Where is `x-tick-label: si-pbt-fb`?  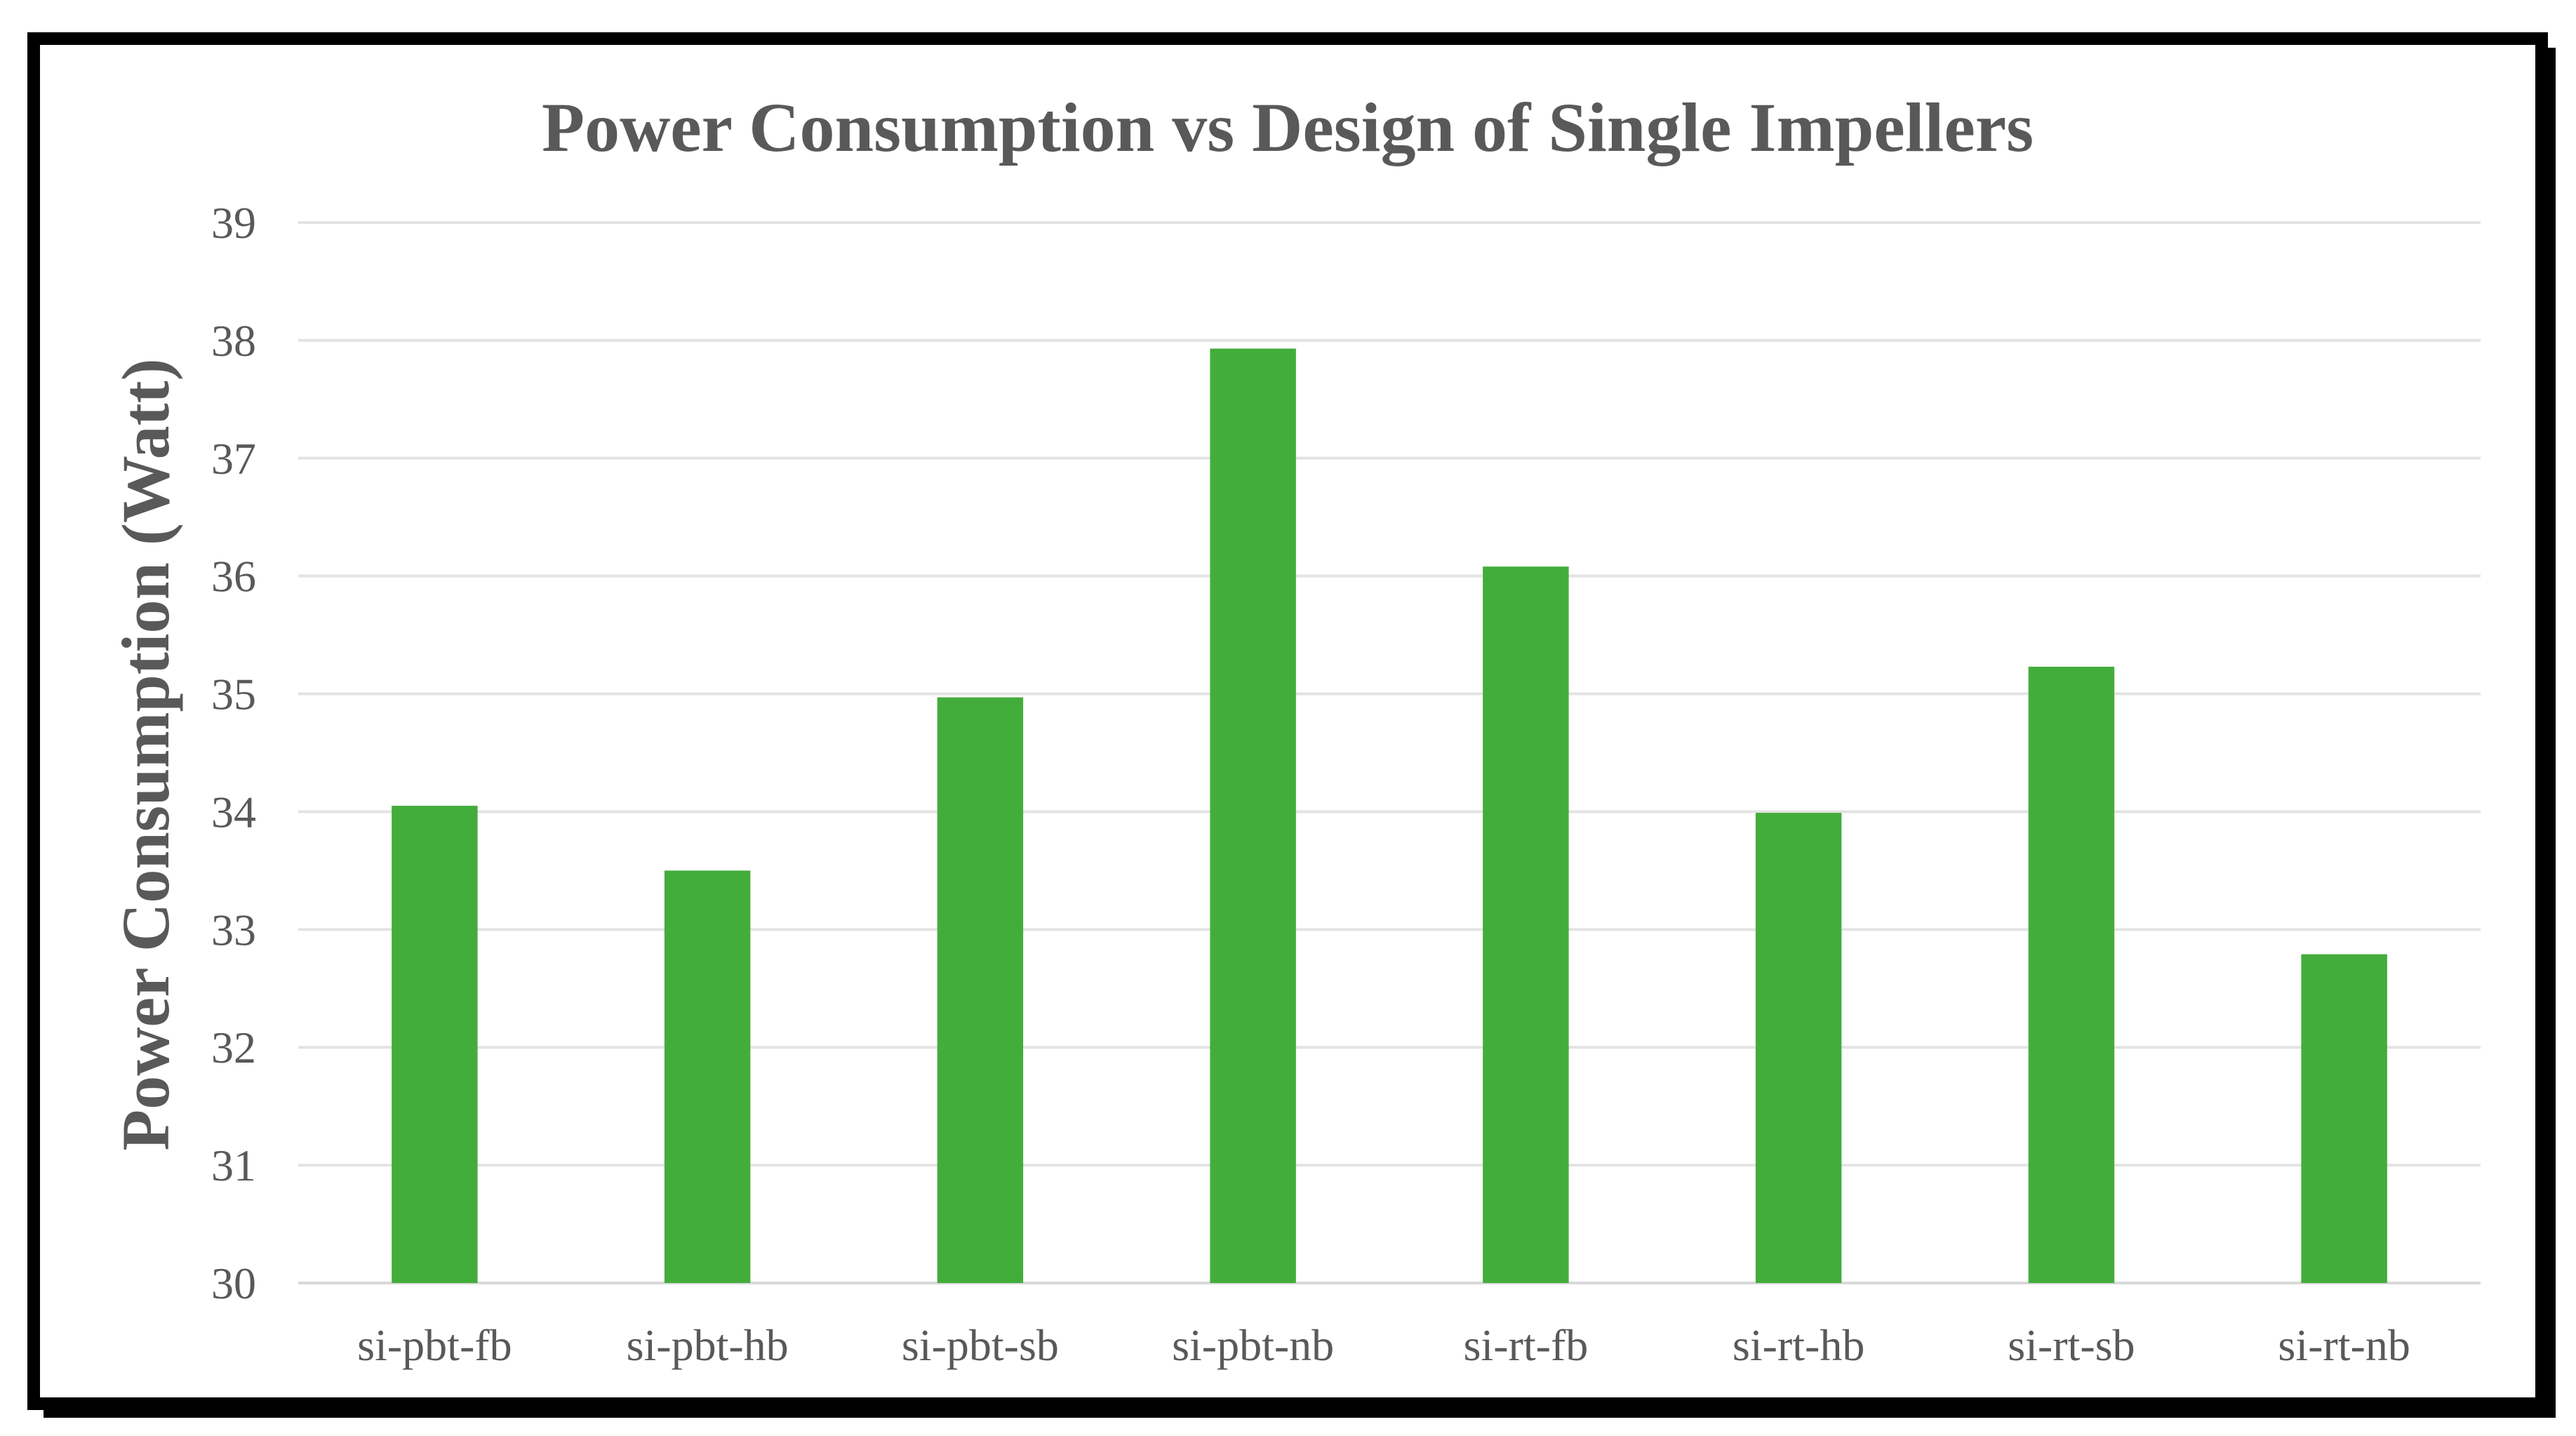
x-tick-label: si-pbt-fb is located at coordinates (435, 1345).